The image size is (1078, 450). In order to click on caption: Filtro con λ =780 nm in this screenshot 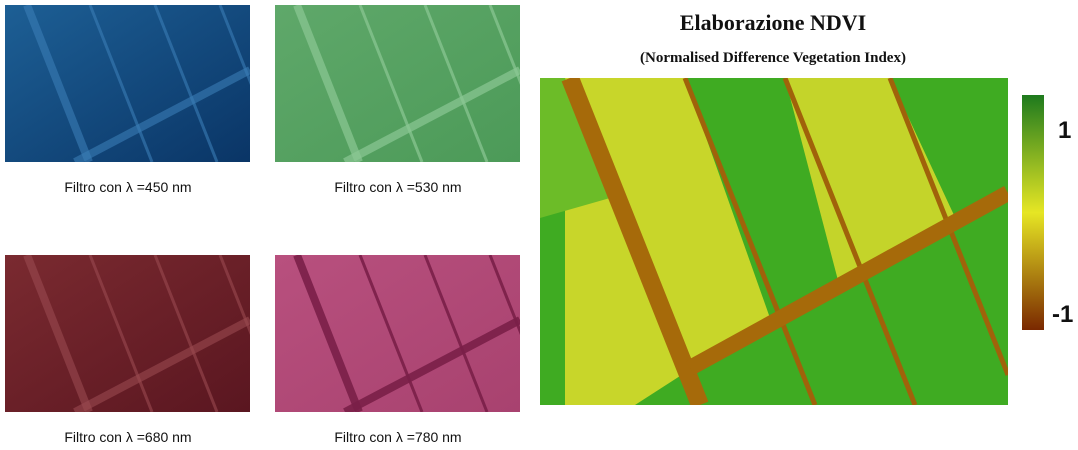, I will do `click(397, 437)`.